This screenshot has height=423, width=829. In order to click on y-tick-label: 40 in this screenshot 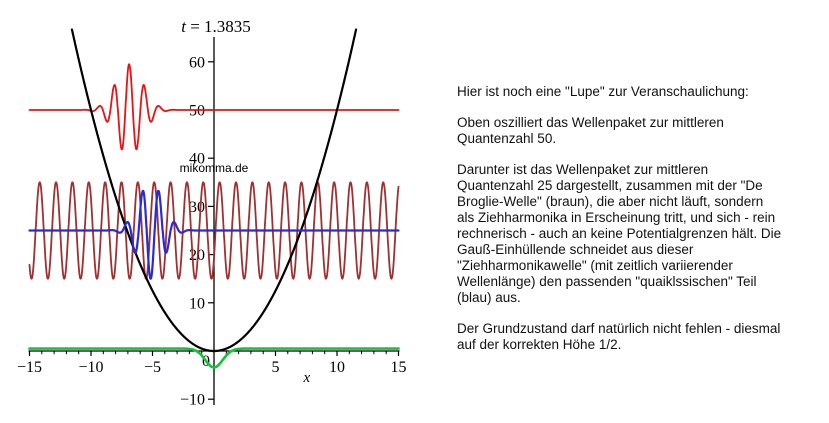, I will do `click(197, 159)`.